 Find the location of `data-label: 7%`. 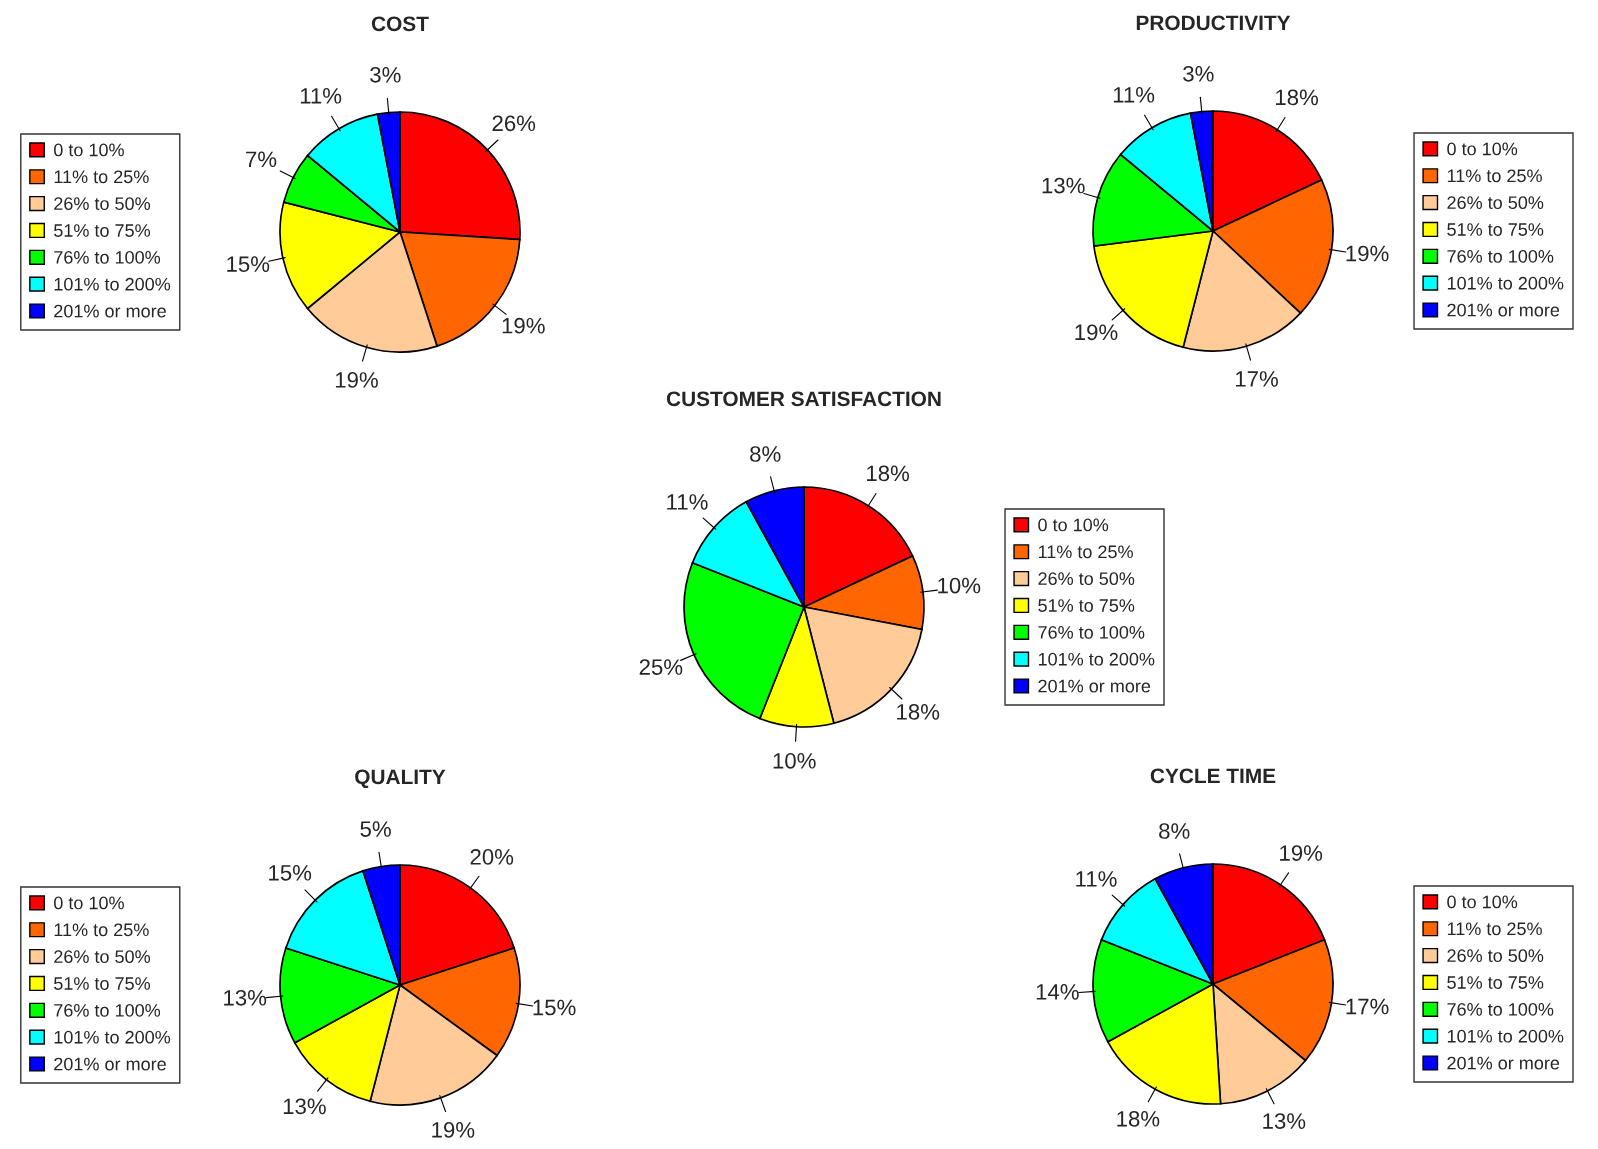

data-label: 7% is located at coordinates (261, 159).